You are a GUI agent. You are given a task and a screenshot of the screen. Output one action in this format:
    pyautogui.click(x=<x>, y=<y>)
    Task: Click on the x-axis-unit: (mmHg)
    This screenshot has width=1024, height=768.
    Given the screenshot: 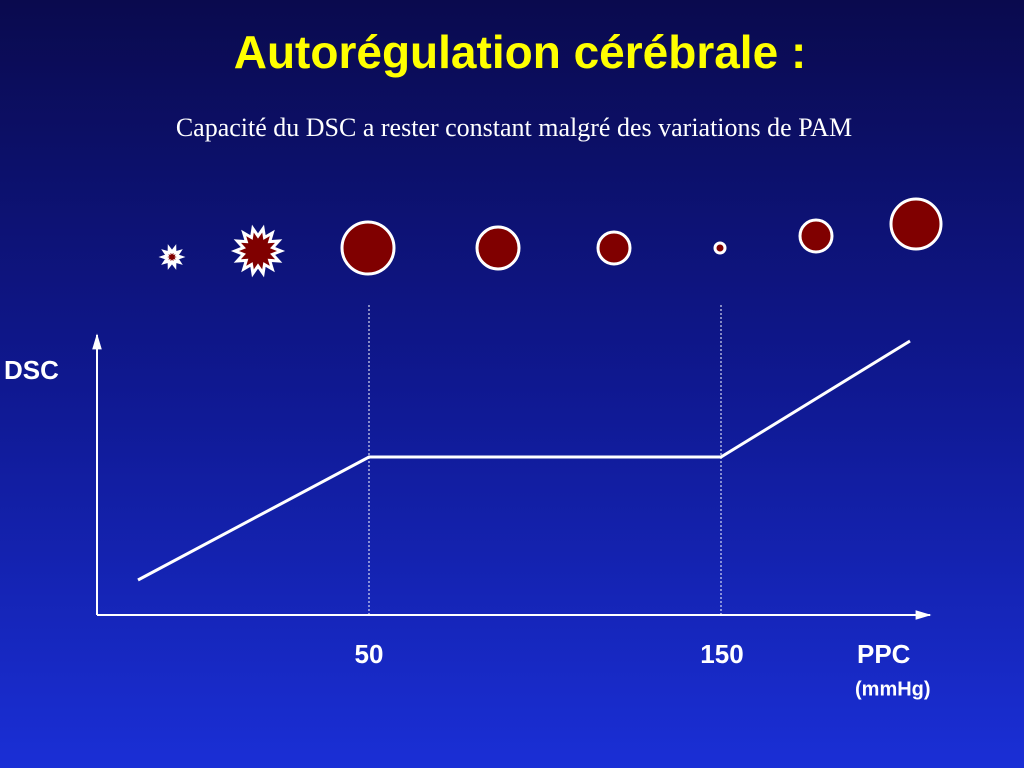 What is the action you would take?
    pyautogui.click(x=893, y=689)
    